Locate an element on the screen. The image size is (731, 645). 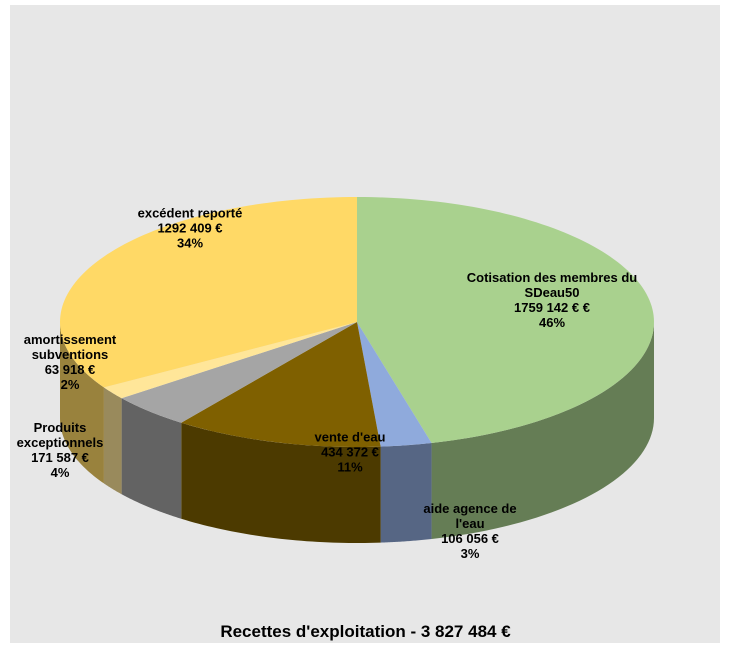
data-label: excédent reporté 1292 409 €34% is located at coordinates (190, 228).